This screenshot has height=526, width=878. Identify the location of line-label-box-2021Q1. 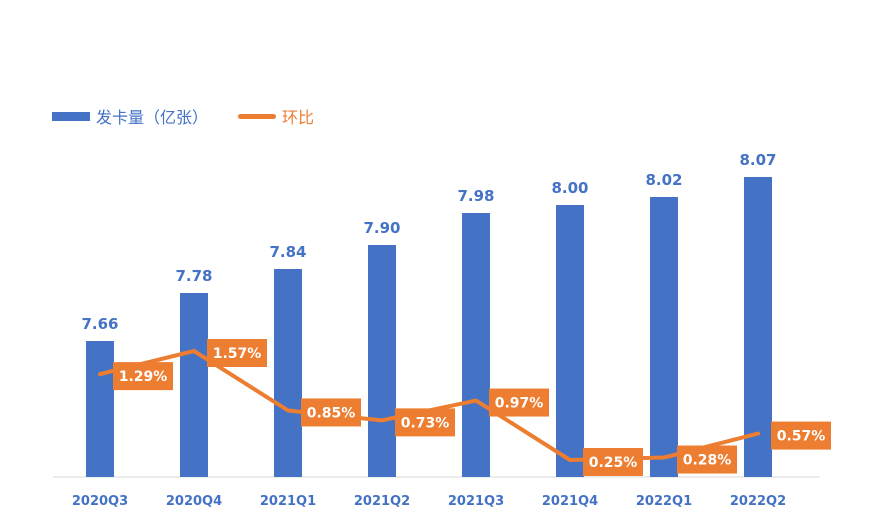
(331, 412).